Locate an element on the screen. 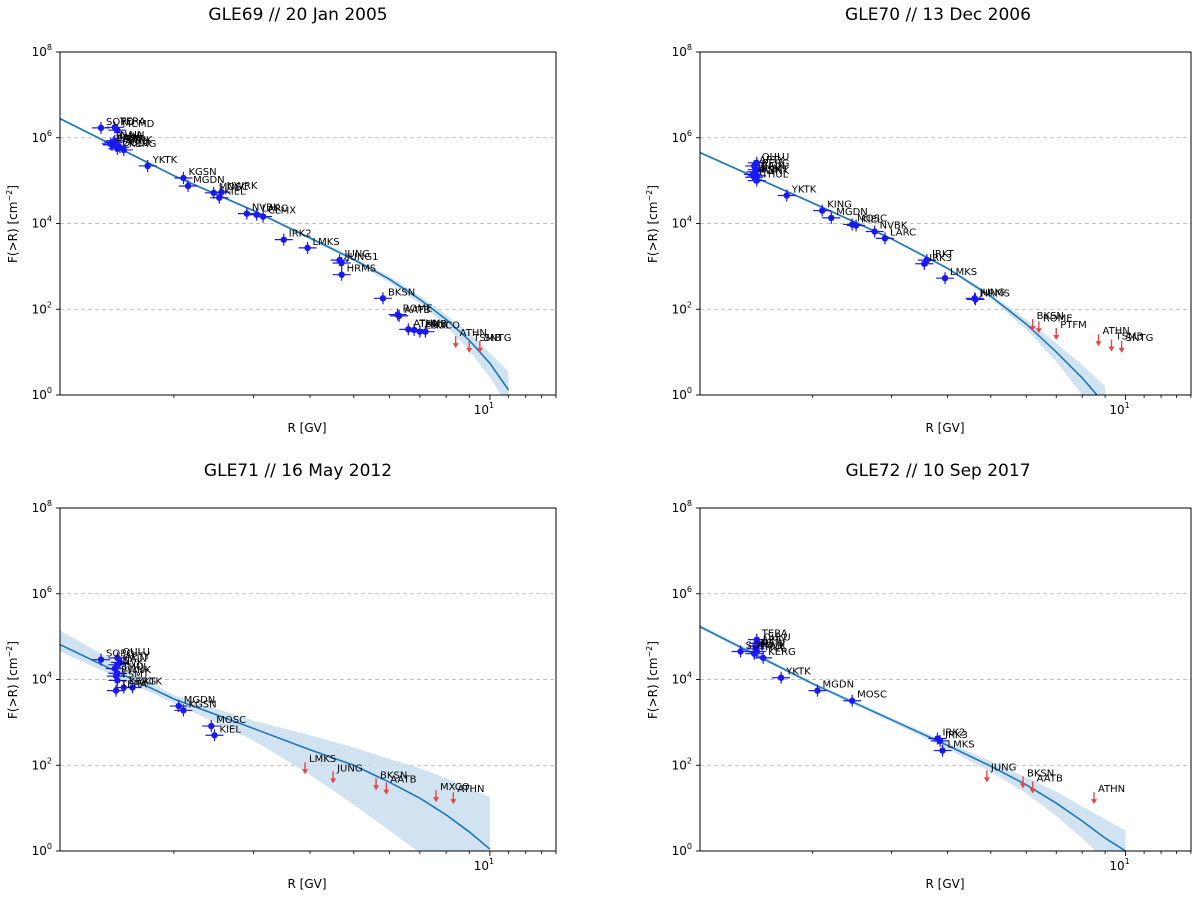 Image resolution: width=1200 pixels, height=897 pixels. station-label: NWRK is located at coordinates (242, 186).